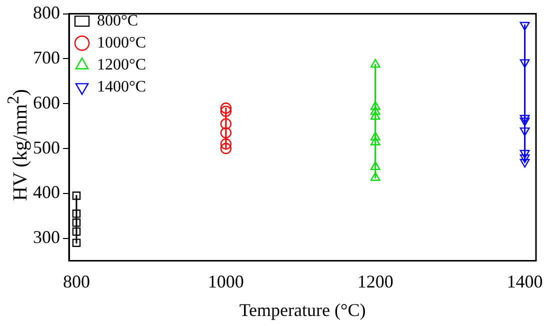 This screenshot has width=550, height=326. What do you see at coordinates (375, 281) in the screenshot?
I see `x-tick-label: 1200` at bounding box center [375, 281].